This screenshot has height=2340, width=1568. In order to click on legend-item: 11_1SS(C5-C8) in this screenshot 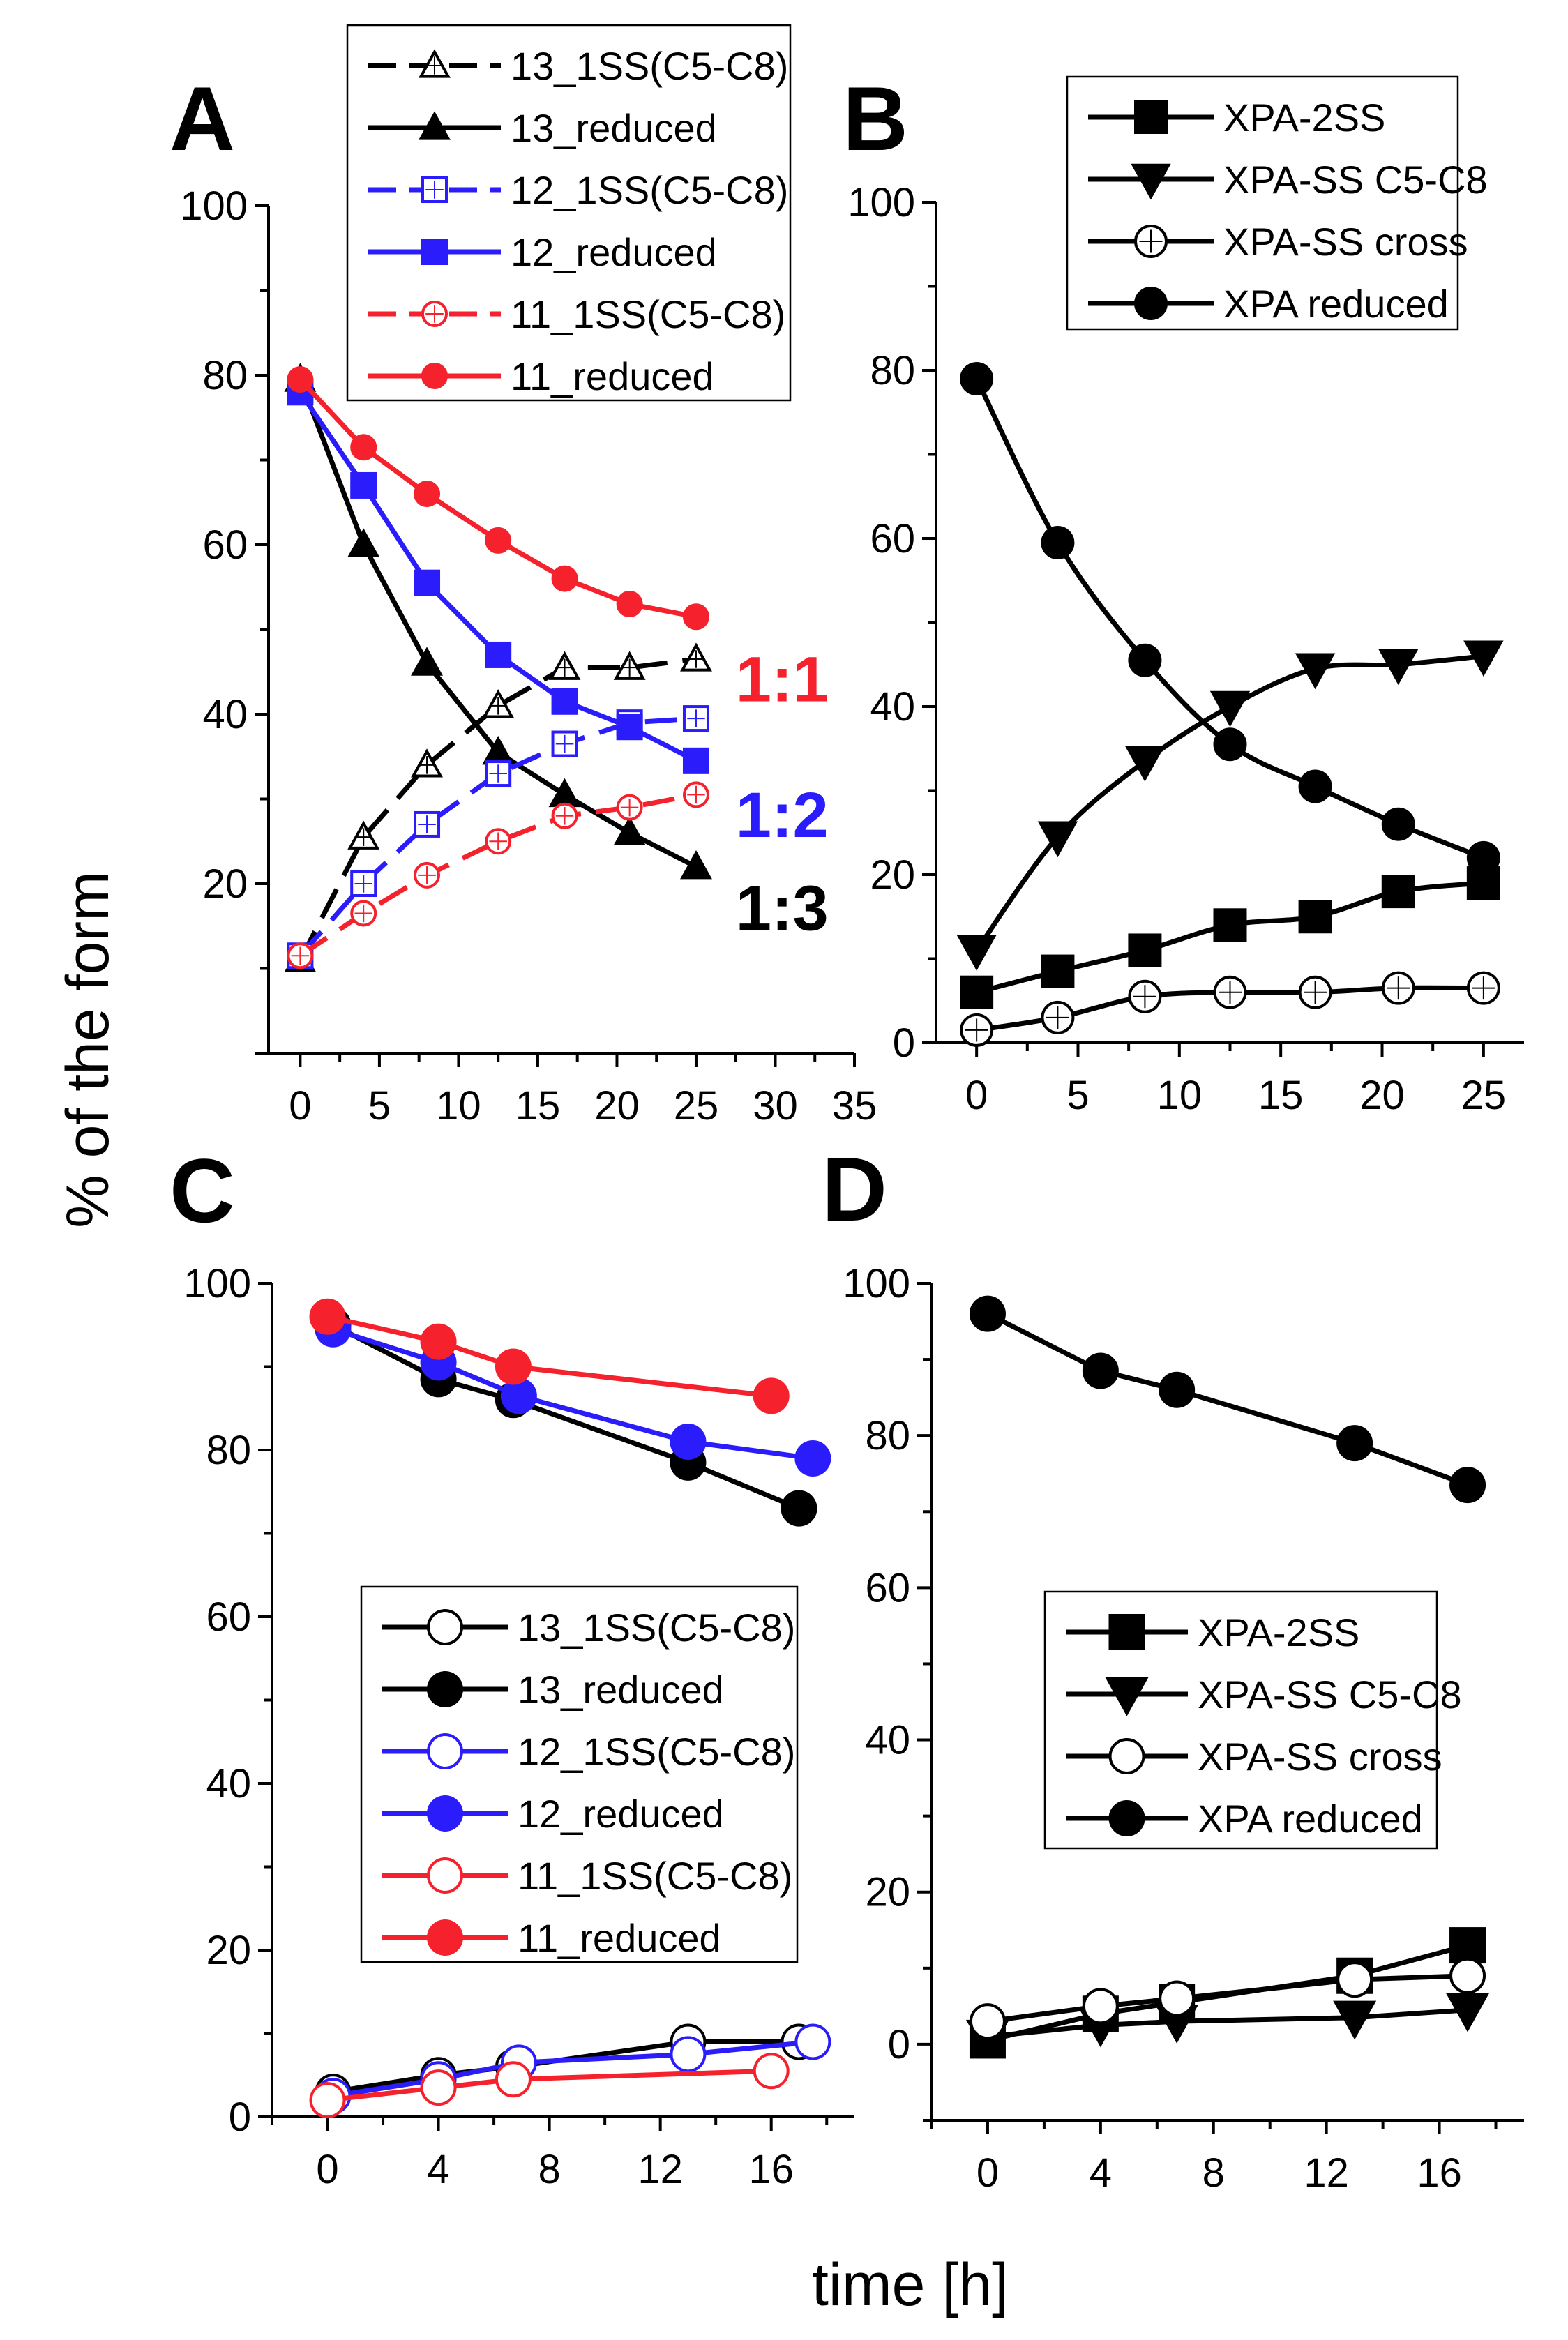, I will do `click(576, 314)`.